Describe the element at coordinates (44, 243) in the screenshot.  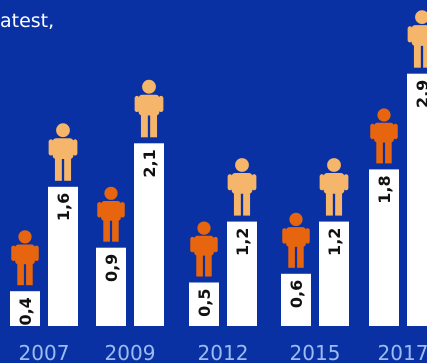
I see `bar-group-2007: 0,4 1,6 2007` at that location.